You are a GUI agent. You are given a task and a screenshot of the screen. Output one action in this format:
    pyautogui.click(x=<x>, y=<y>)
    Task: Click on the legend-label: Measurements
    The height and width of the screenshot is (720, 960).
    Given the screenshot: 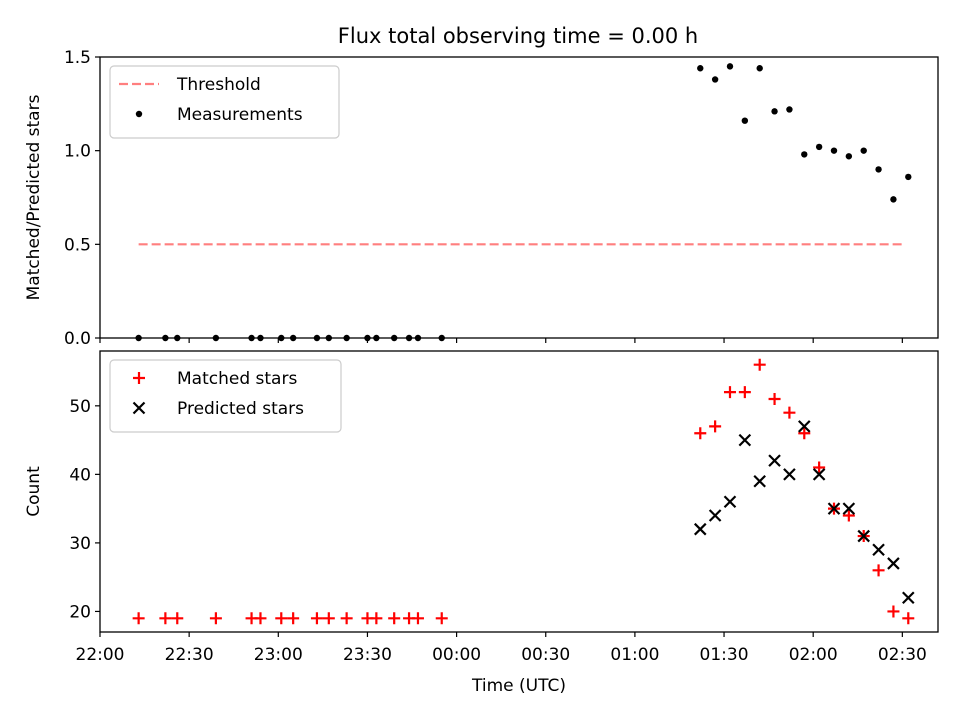 What is the action you would take?
    pyautogui.click(x=240, y=115)
    